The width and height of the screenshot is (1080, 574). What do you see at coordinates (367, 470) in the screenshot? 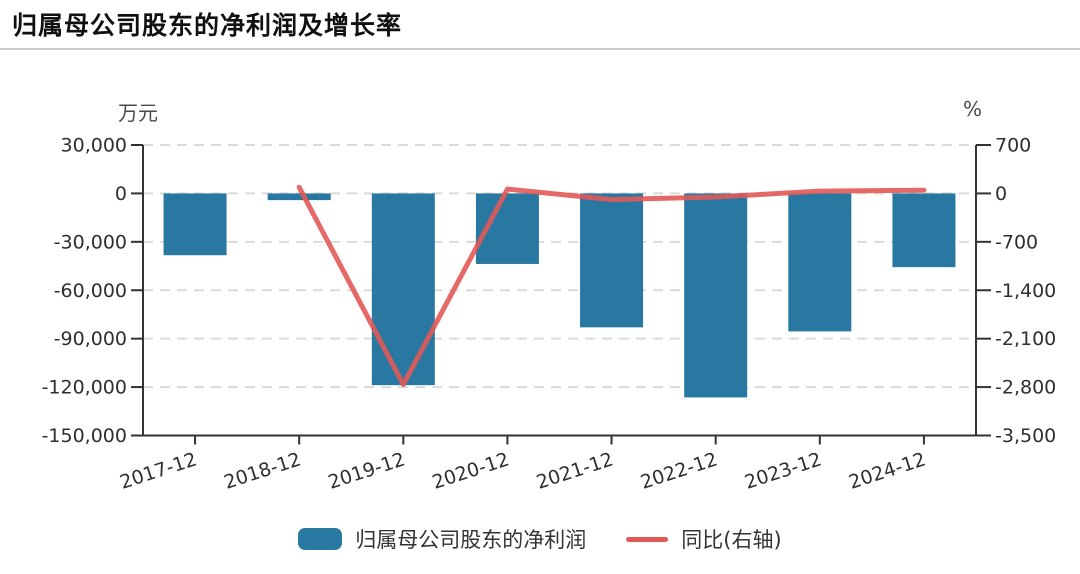
I see `x-axis-label-2019-12: 2019-12` at bounding box center [367, 470].